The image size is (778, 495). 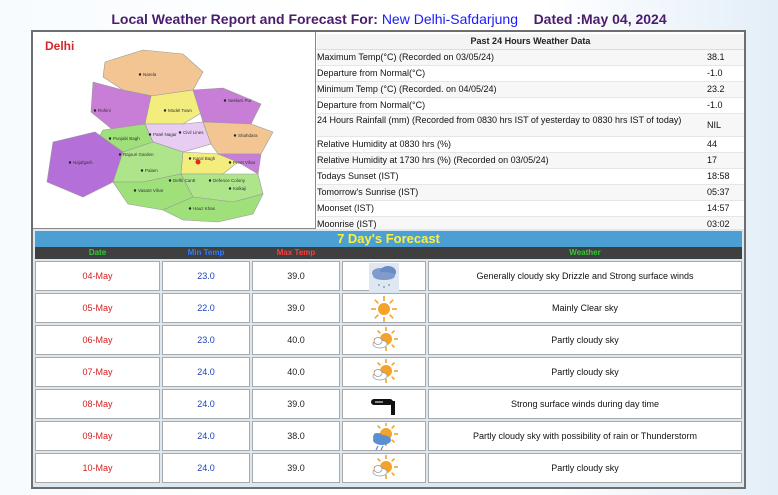 I want to click on past-24h-label: Moonrise (IST), so click(x=347, y=224).